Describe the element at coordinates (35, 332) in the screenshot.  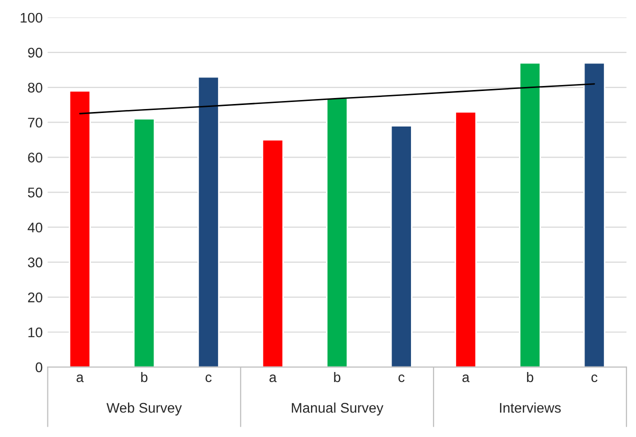
I see `y-tick-label: 10` at that location.